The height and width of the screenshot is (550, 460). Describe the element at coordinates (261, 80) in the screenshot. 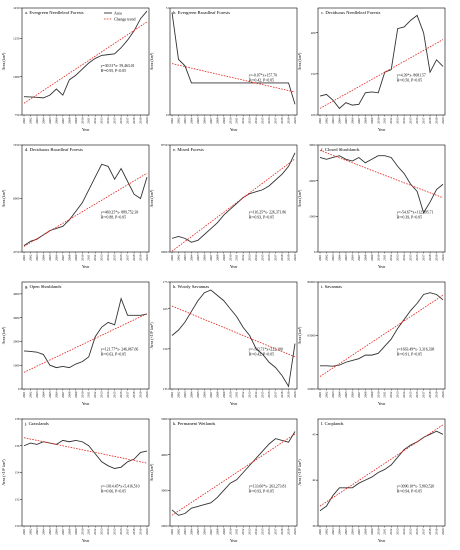

I see `trend-r2: R²=0.42, P<0.05` at that location.